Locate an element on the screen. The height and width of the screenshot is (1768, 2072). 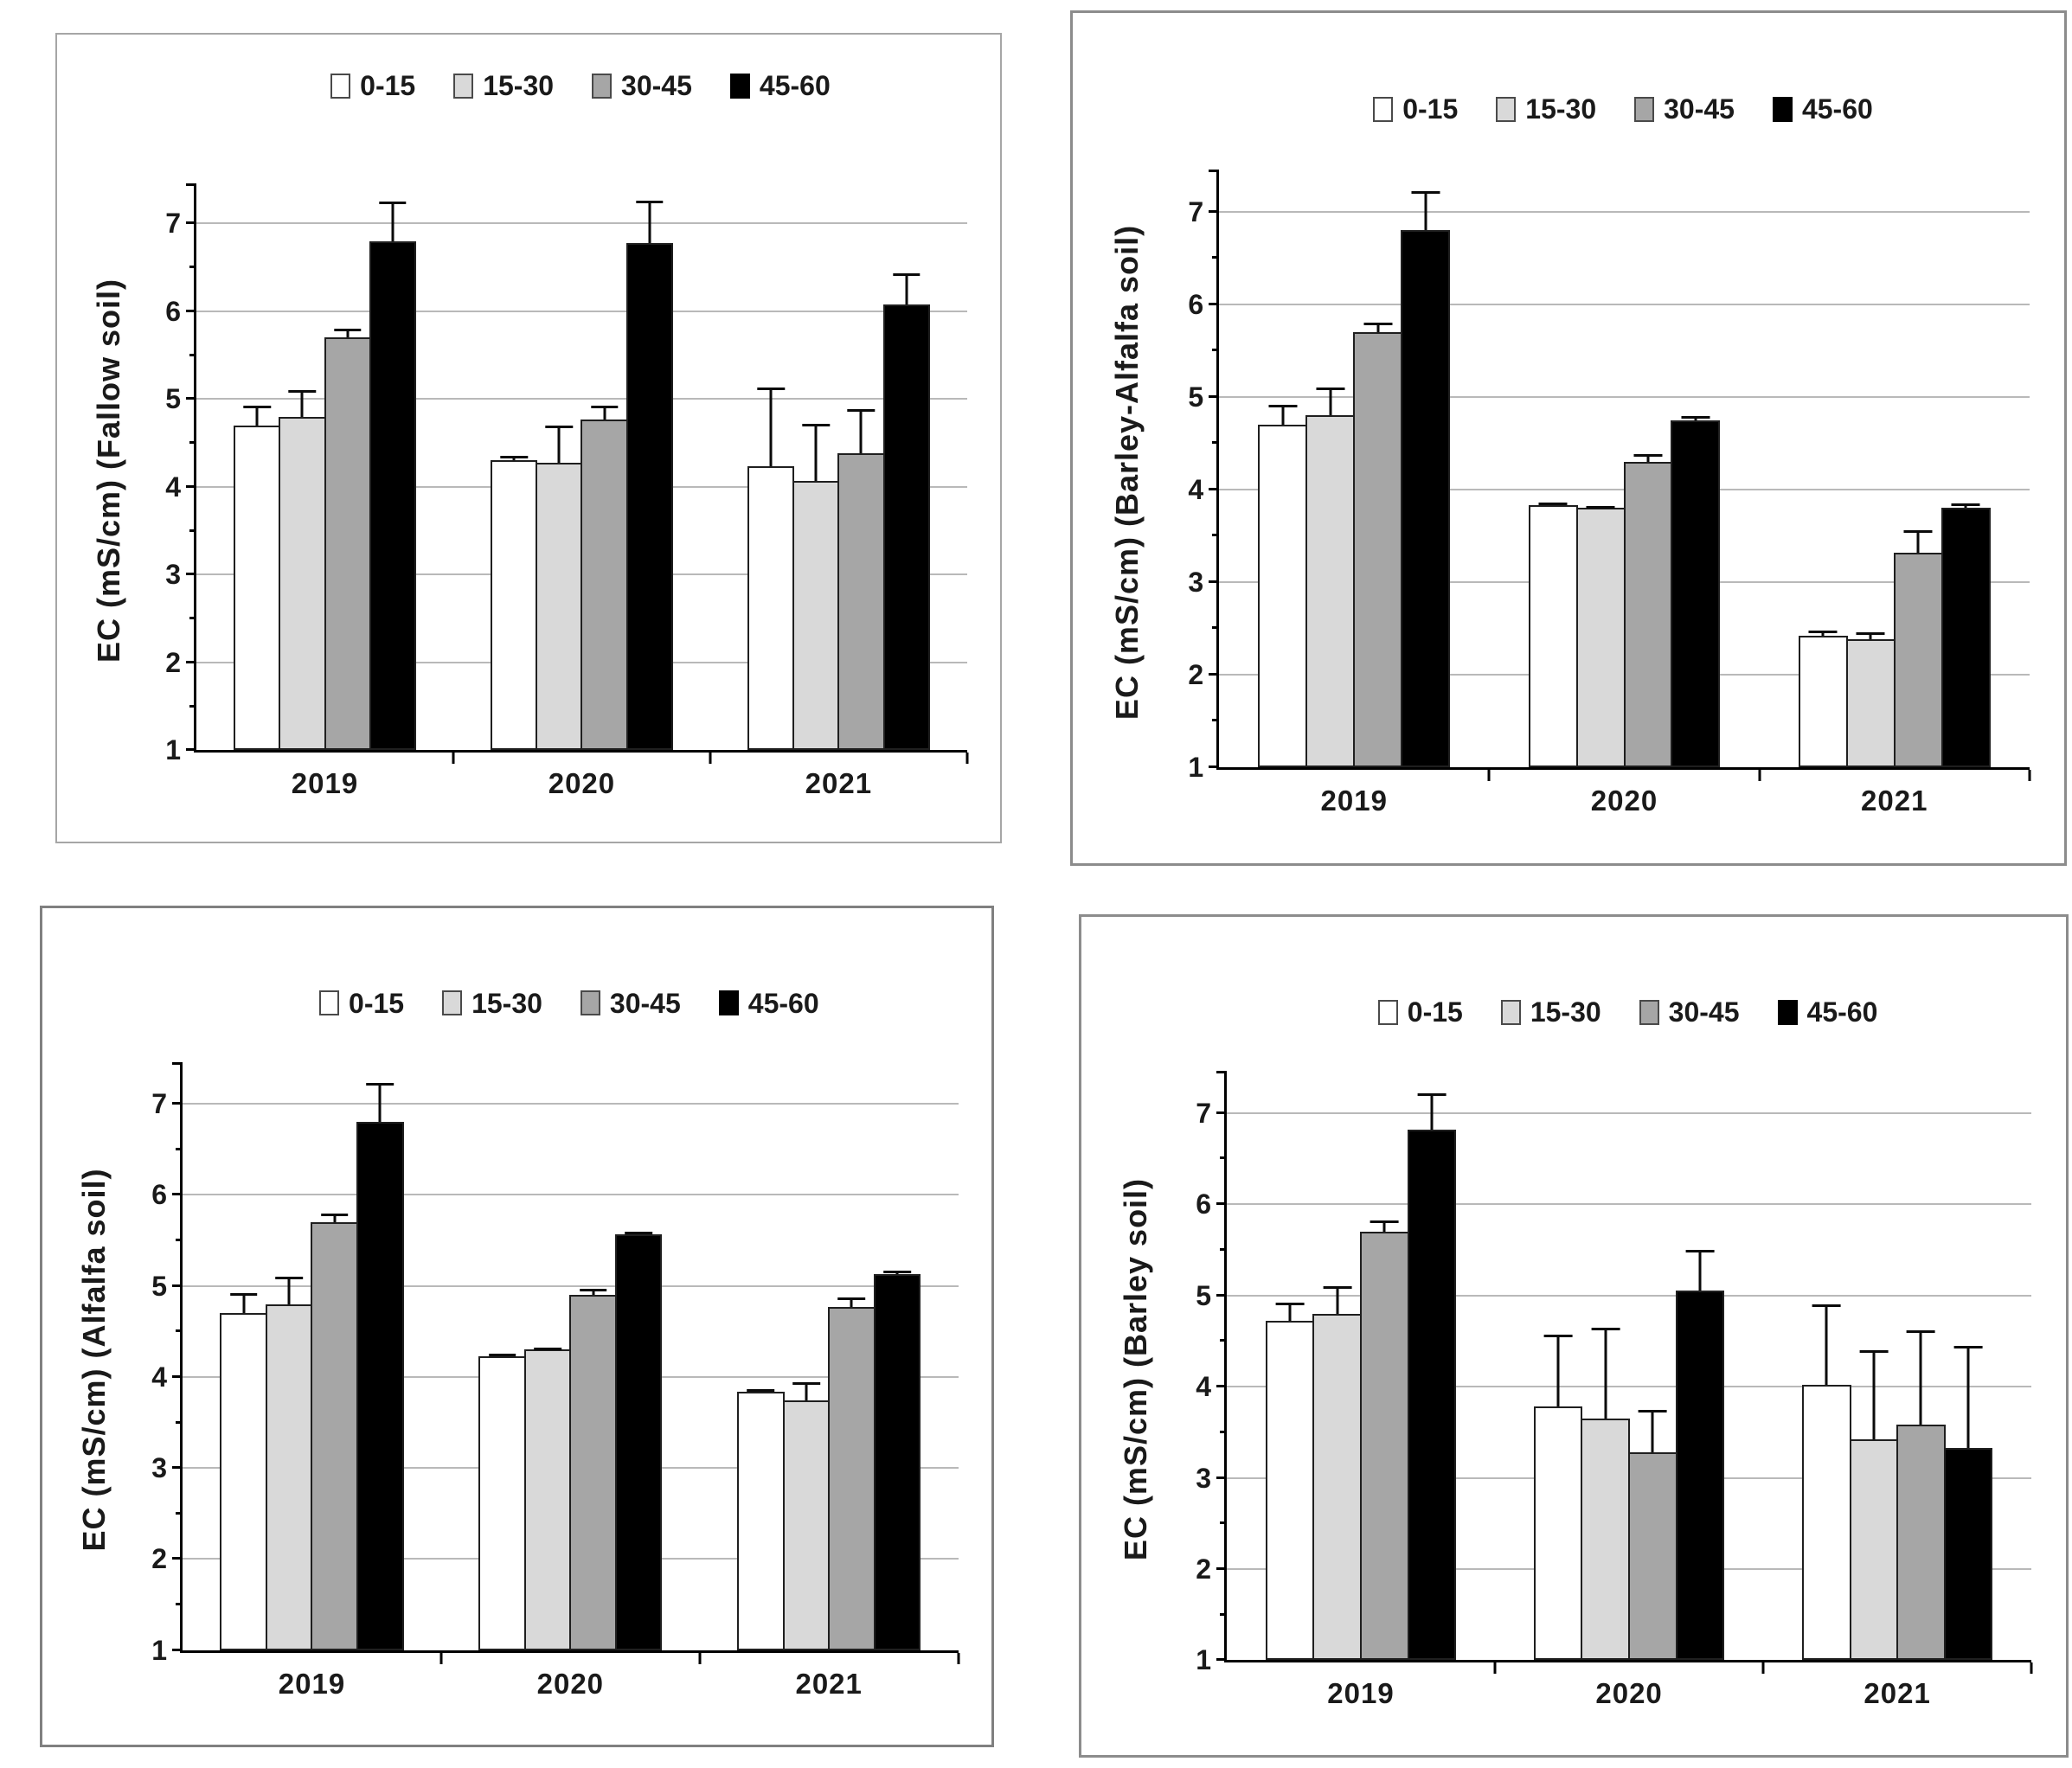
y-tick-label: 3 is located at coordinates (159, 1468).